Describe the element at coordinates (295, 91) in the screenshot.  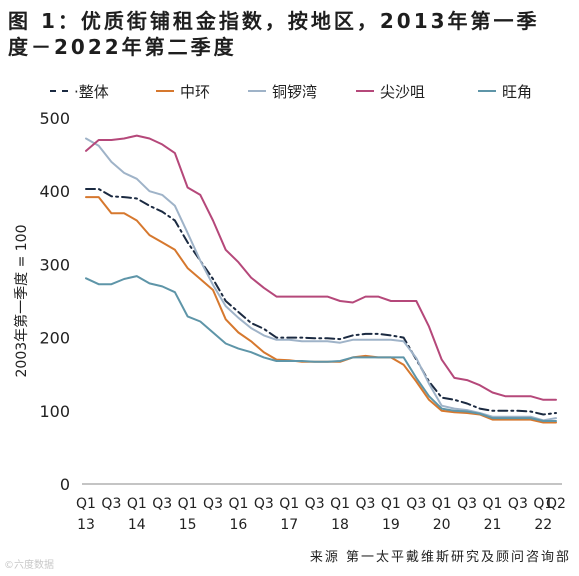
I see `legend-label-causeway-bay: 铜锣湾` at that location.